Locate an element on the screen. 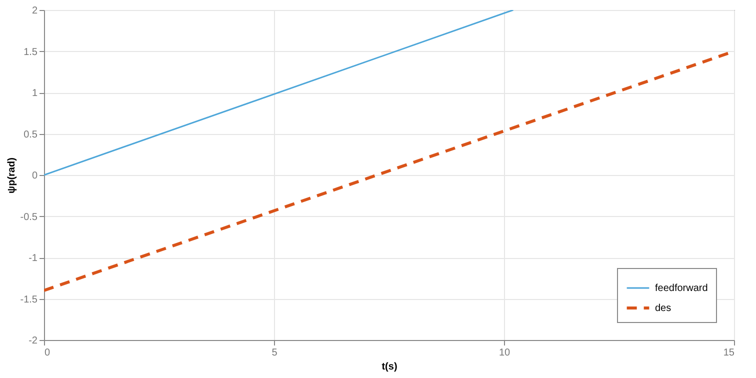  y-tick-label: 2 is located at coordinates (35, 11).